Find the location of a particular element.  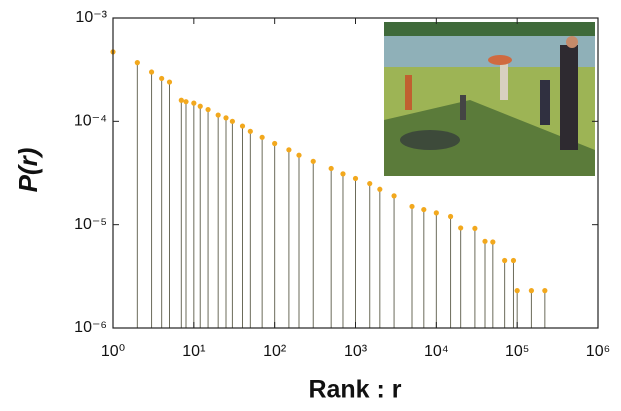

x-tick-label: 10⁵ is located at coordinates (517, 351).